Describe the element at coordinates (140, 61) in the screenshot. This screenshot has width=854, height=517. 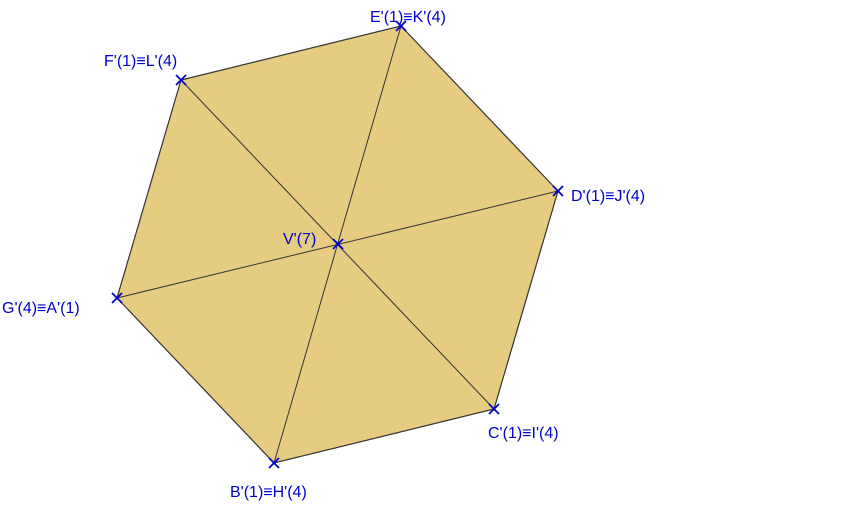
I see `point-label-f: F'(1)≡L'(4)` at that location.